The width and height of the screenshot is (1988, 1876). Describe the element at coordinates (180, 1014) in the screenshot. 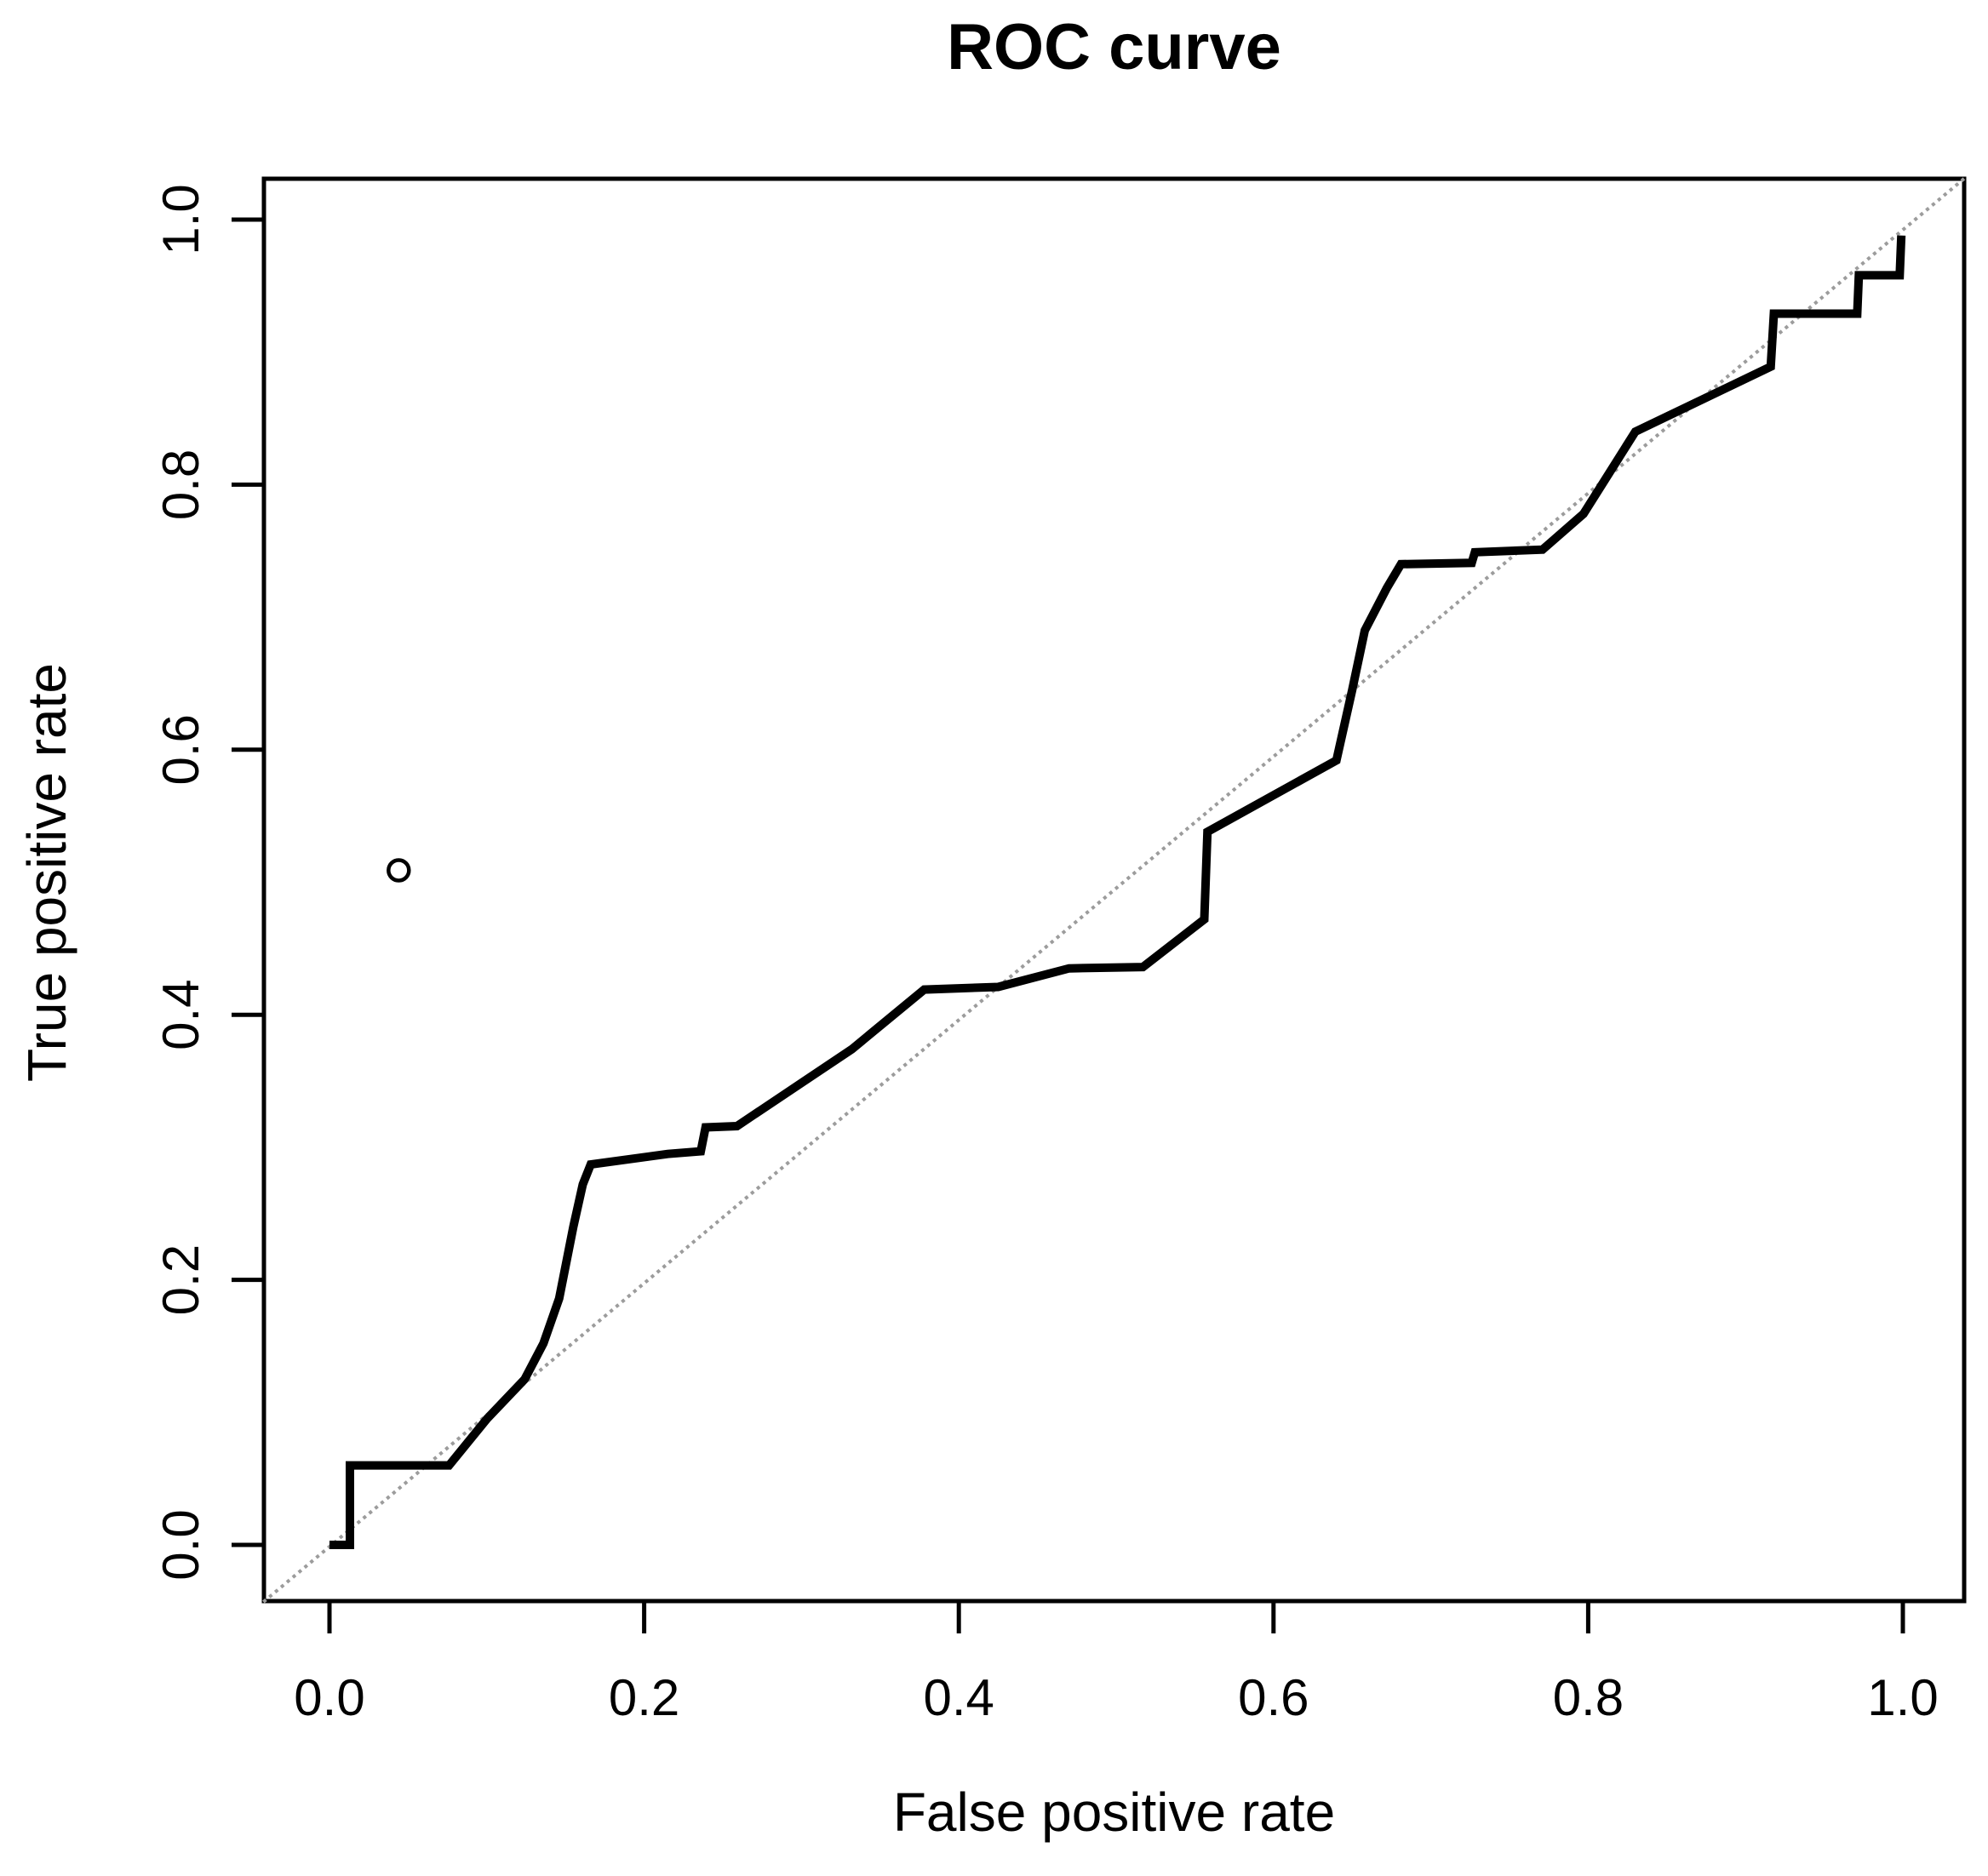

I see `y-tick-label: 0.4` at that location.